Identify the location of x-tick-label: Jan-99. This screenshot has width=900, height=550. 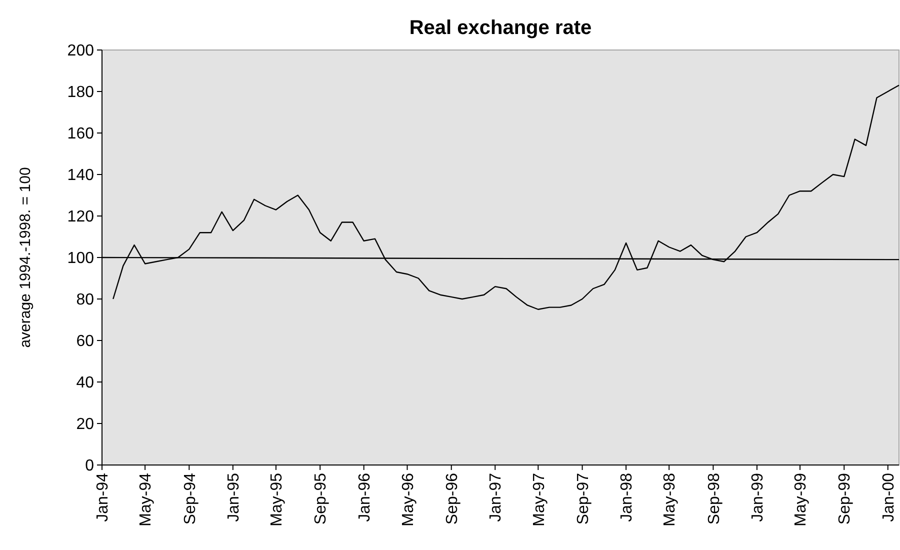
(758, 497).